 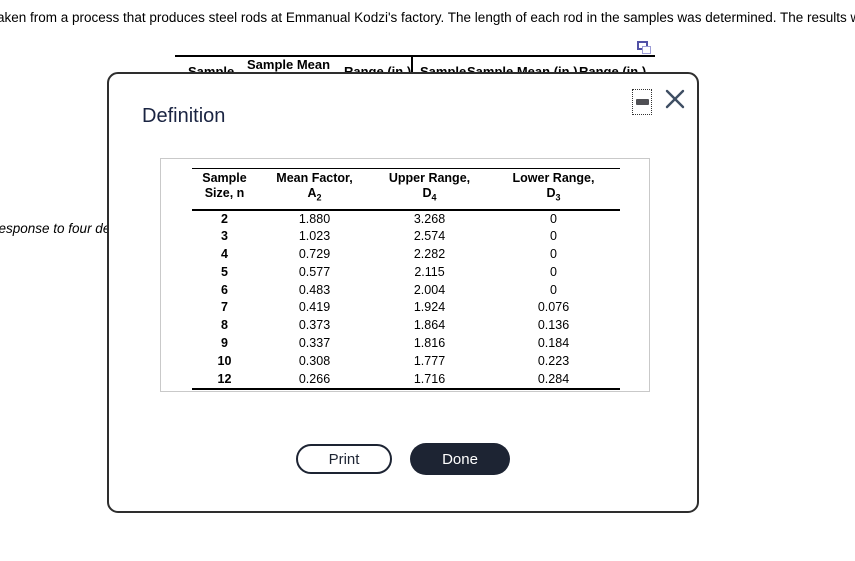 I want to click on cell-mean-factor: 0.577, so click(x=314, y=271).